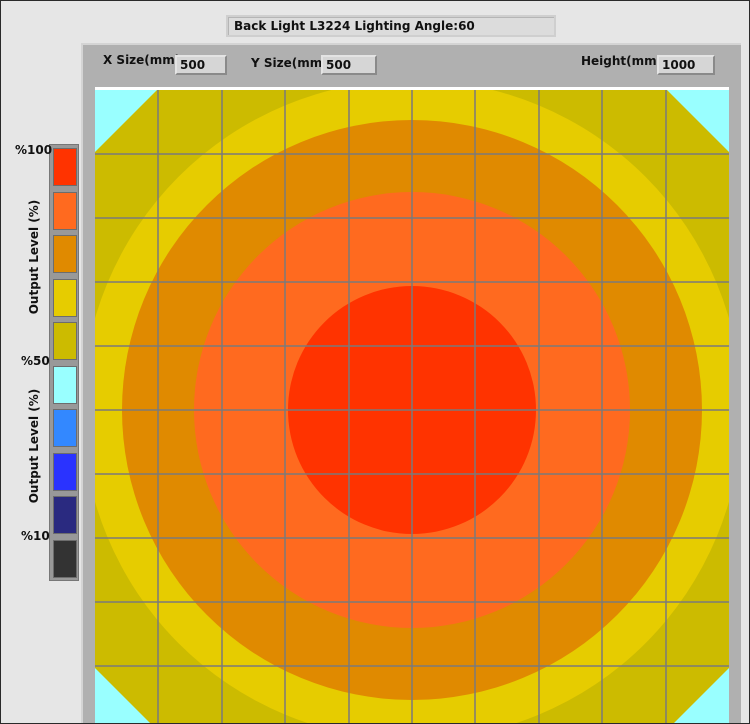  I want to click on x-size-field: 500, so click(201, 65).